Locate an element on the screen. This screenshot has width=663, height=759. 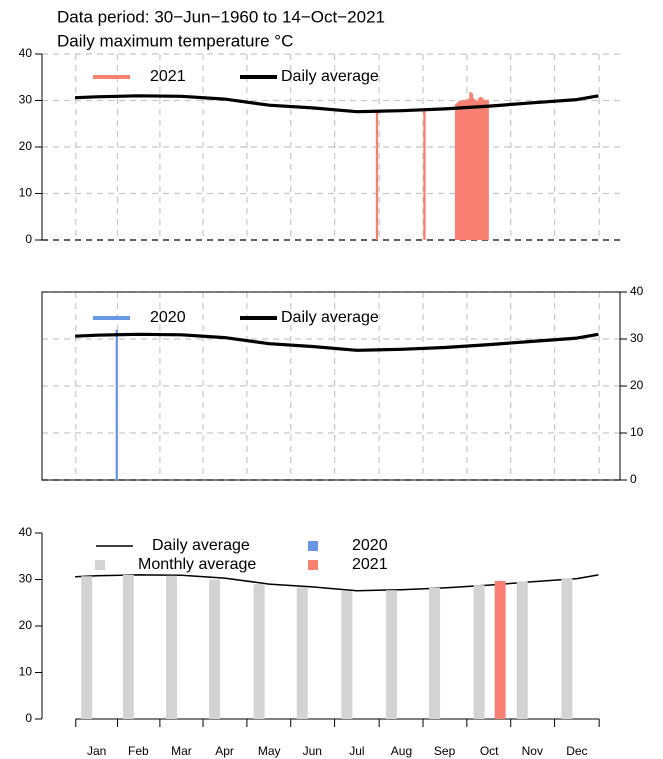
x-tick-label: Nov is located at coordinates (532, 751).